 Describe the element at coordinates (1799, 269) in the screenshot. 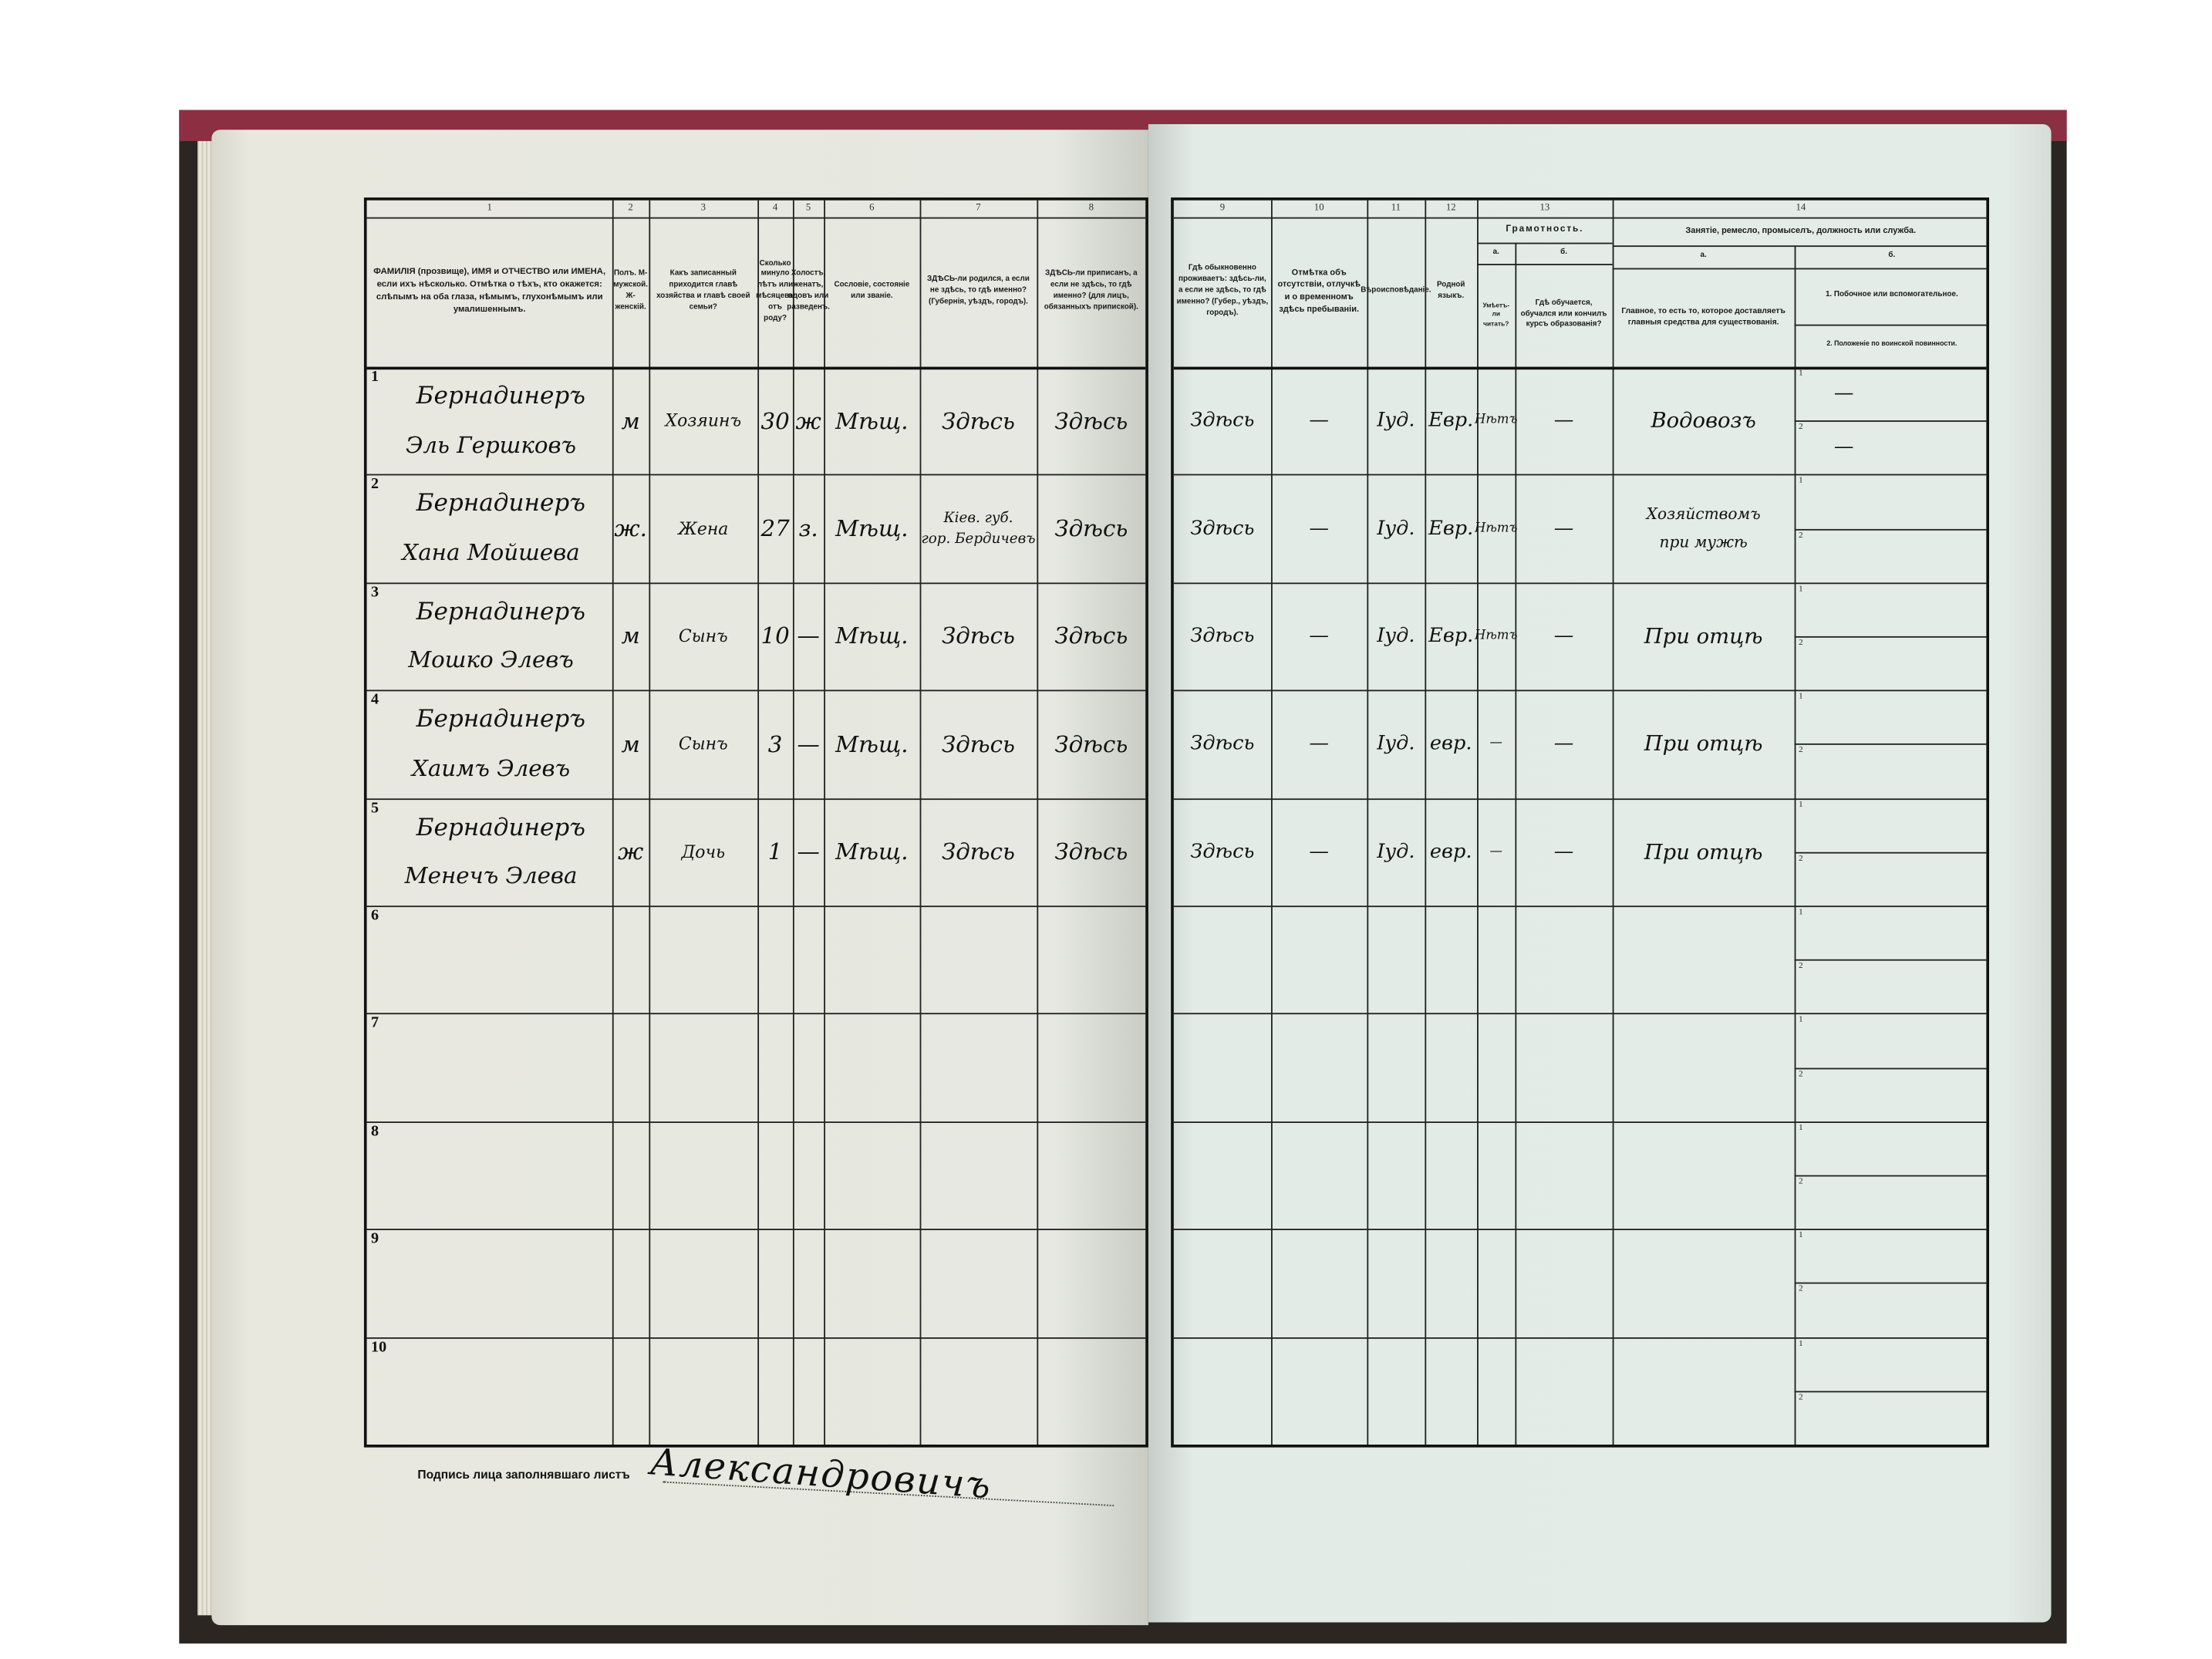

I see `occupation-sub-divider` at that location.